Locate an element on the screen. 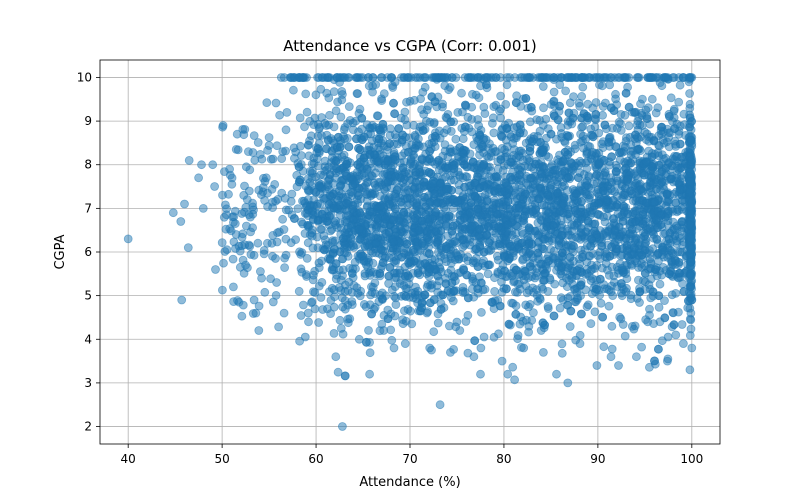 The width and height of the screenshot is (800, 500). y-tick-label: 7 is located at coordinates (88, 208).